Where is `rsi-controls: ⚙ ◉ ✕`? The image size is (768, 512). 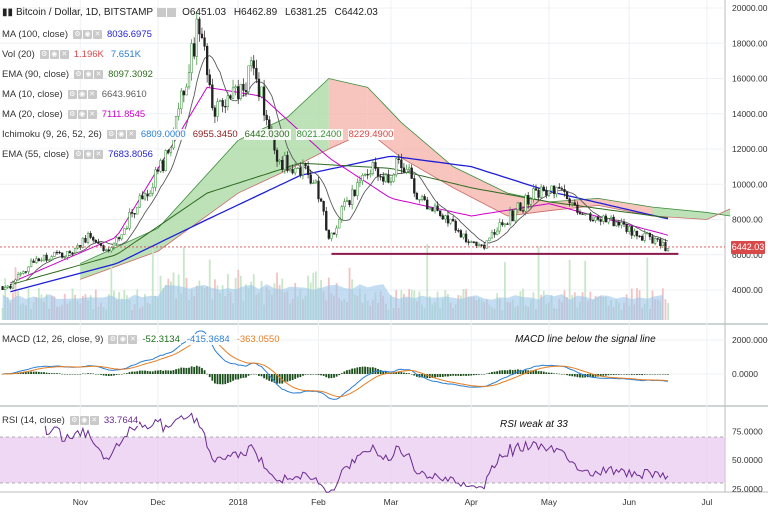 rsi-controls: ⚙ ◉ ✕ is located at coordinates (84, 420).